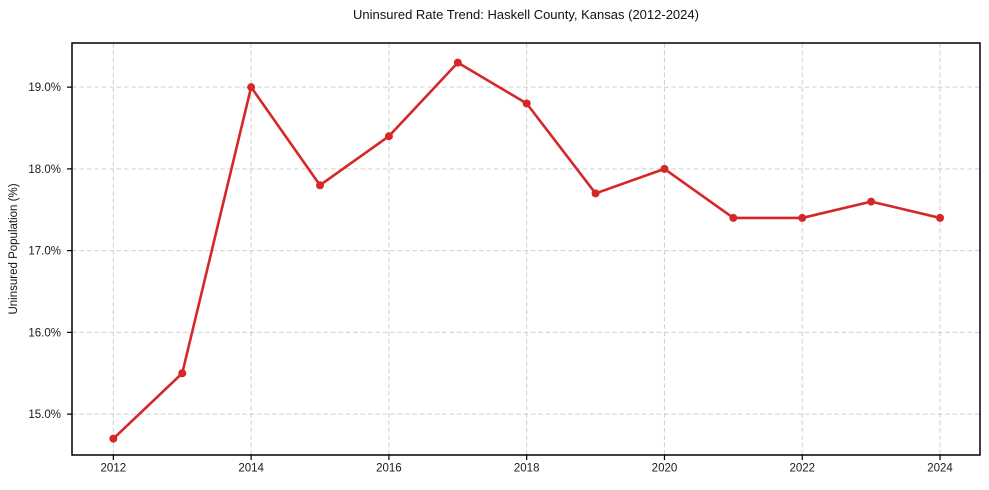 This screenshot has height=490, width=989. I want to click on y-tick-label: 17.0%, so click(44, 252).